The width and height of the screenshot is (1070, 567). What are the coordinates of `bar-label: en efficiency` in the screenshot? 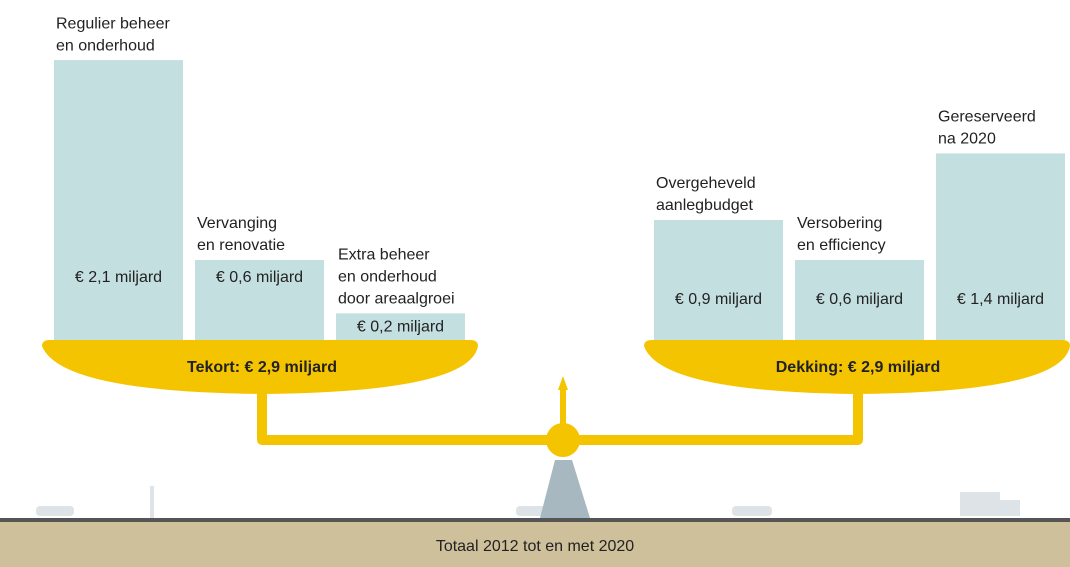 It's located at (841, 245).